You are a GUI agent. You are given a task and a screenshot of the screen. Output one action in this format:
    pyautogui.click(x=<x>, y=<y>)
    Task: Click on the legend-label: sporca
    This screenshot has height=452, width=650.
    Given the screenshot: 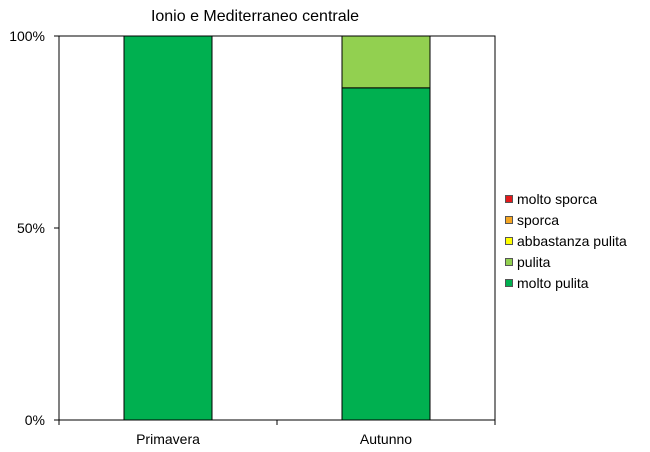 What is the action you would take?
    pyautogui.click(x=538, y=219)
    